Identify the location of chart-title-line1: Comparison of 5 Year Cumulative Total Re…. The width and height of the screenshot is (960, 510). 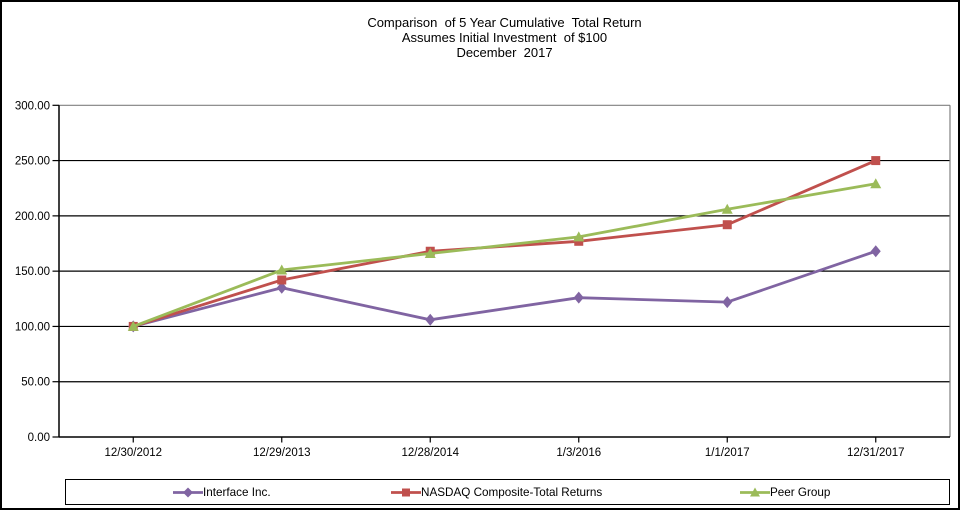
(504, 22).